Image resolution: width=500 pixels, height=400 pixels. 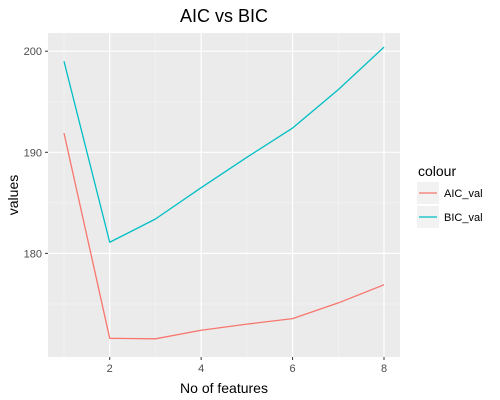 What do you see at coordinates (463, 194) in the screenshot?
I see `legend-label: AIC_val` at bounding box center [463, 194].